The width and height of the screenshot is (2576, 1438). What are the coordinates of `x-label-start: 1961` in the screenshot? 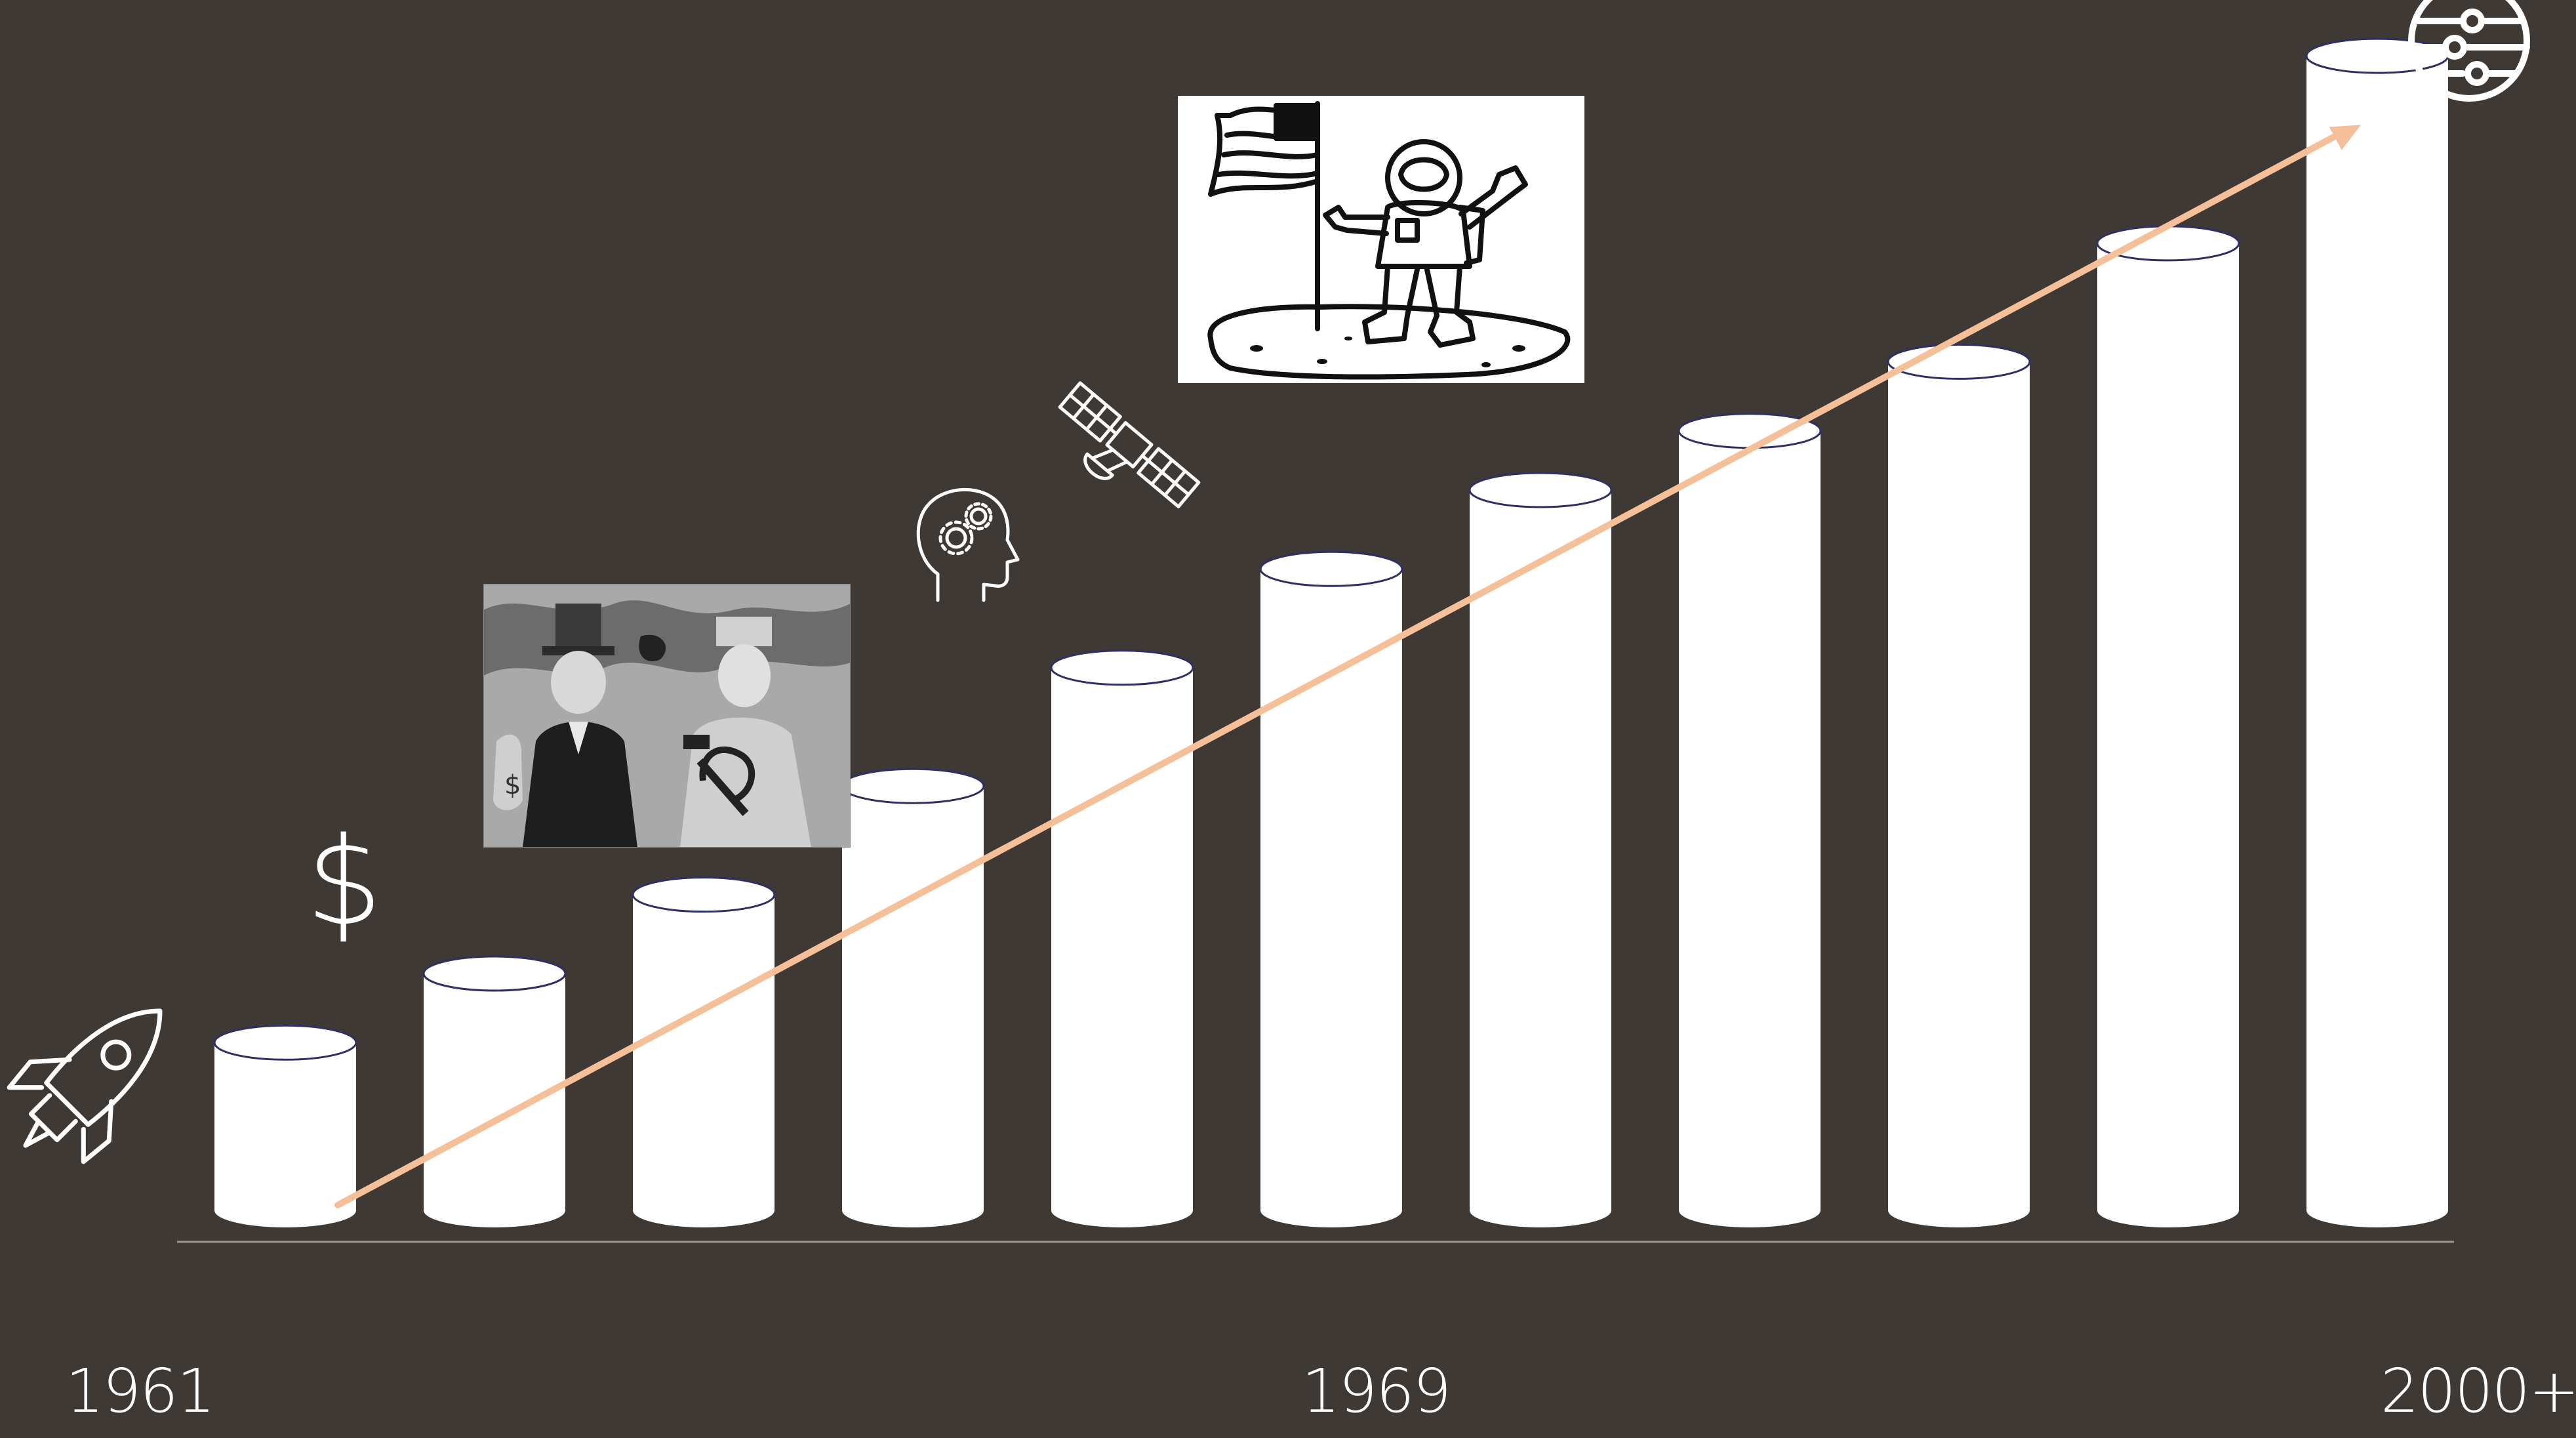 It's located at (140, 1391).